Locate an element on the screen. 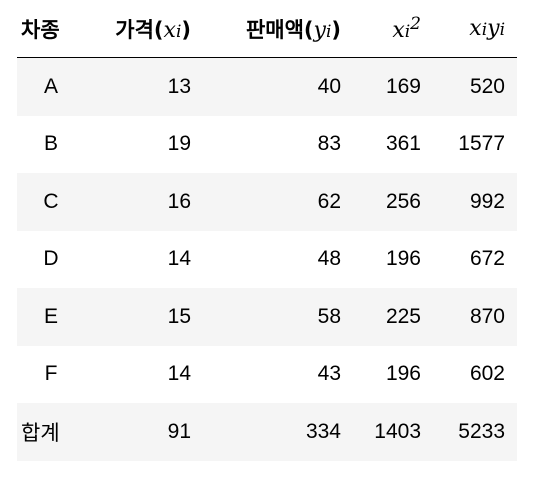 Image resolution: width=543 pixels, height=478 pixels. prod-x-subscript: i is located at coordinates (484, 30).